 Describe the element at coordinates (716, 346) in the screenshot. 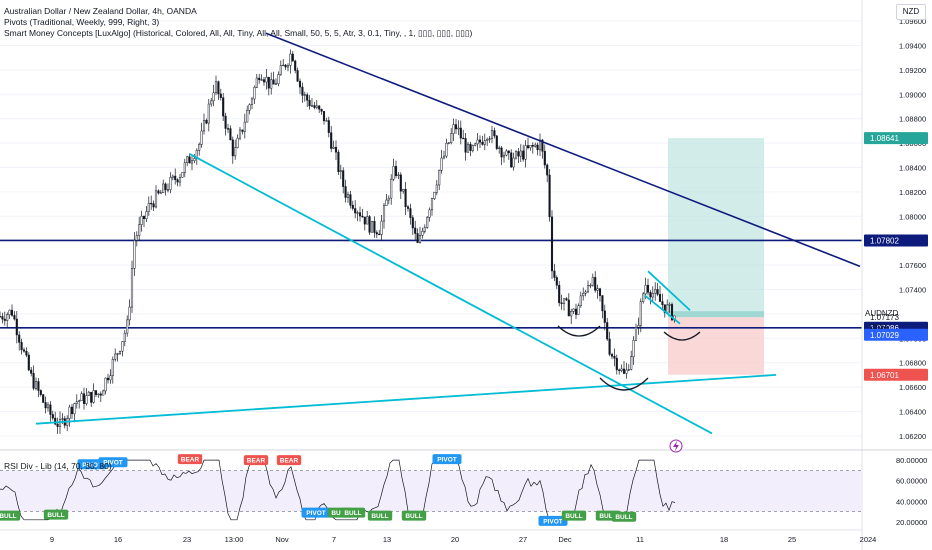

I see `stop-zone` at that location.